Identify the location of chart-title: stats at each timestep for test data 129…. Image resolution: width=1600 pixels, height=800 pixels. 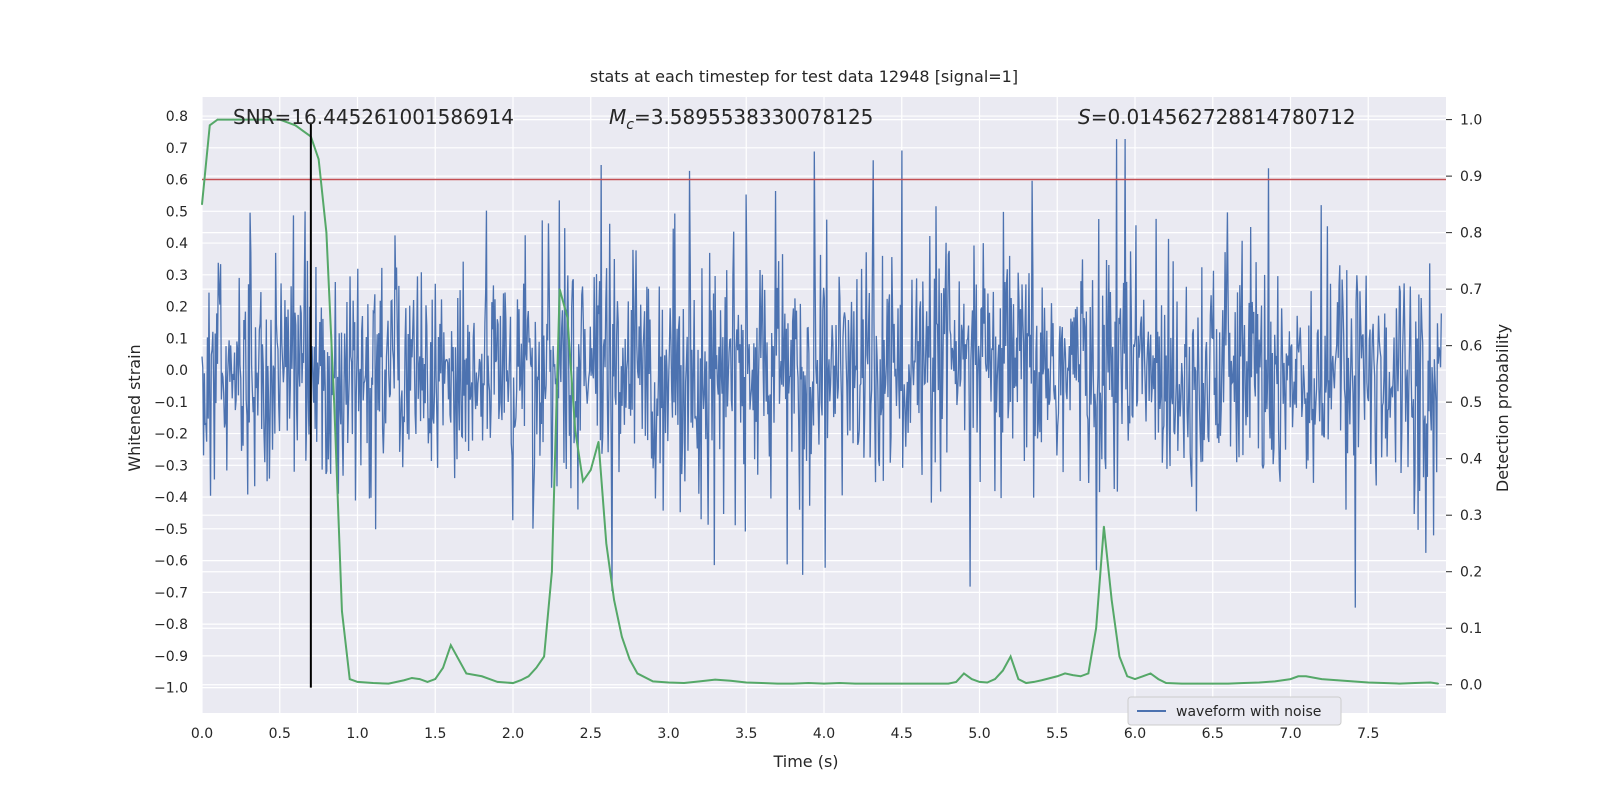
(804, 76).